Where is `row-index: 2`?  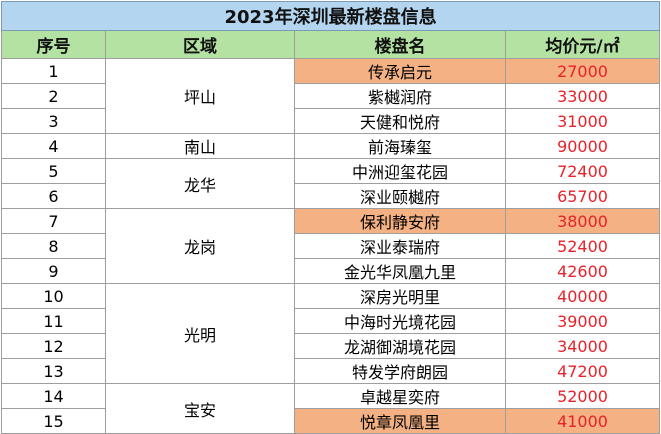 row-index: 2 is located at coordinates (53, 96).